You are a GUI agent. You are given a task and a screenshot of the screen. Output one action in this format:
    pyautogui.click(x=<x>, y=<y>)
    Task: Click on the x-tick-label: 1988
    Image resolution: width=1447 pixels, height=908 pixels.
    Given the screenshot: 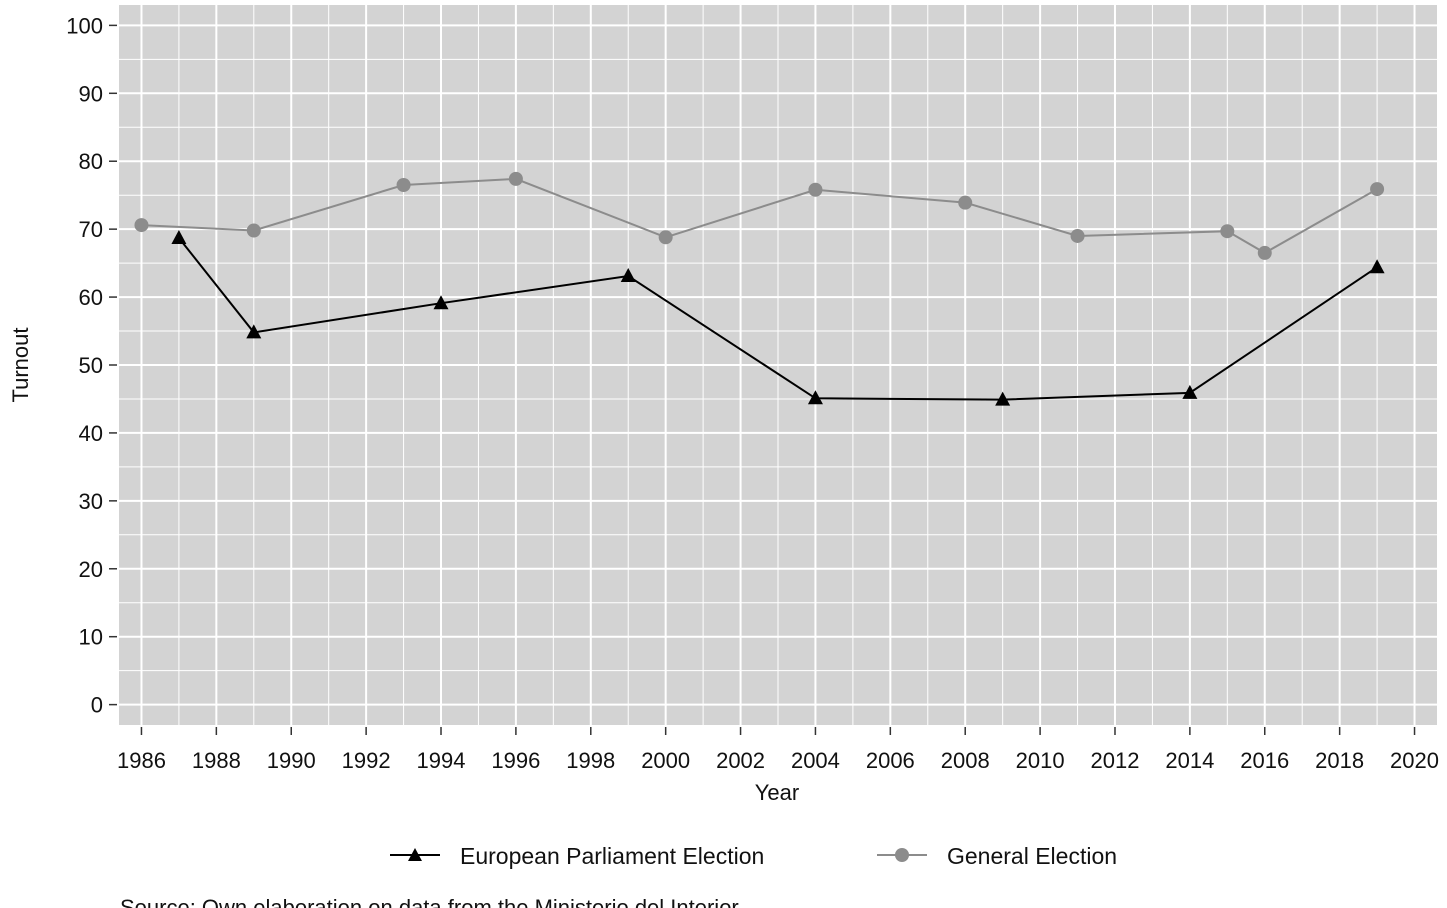 What is the action you would take?
    pyautogui.click(x=216, y=760)
    